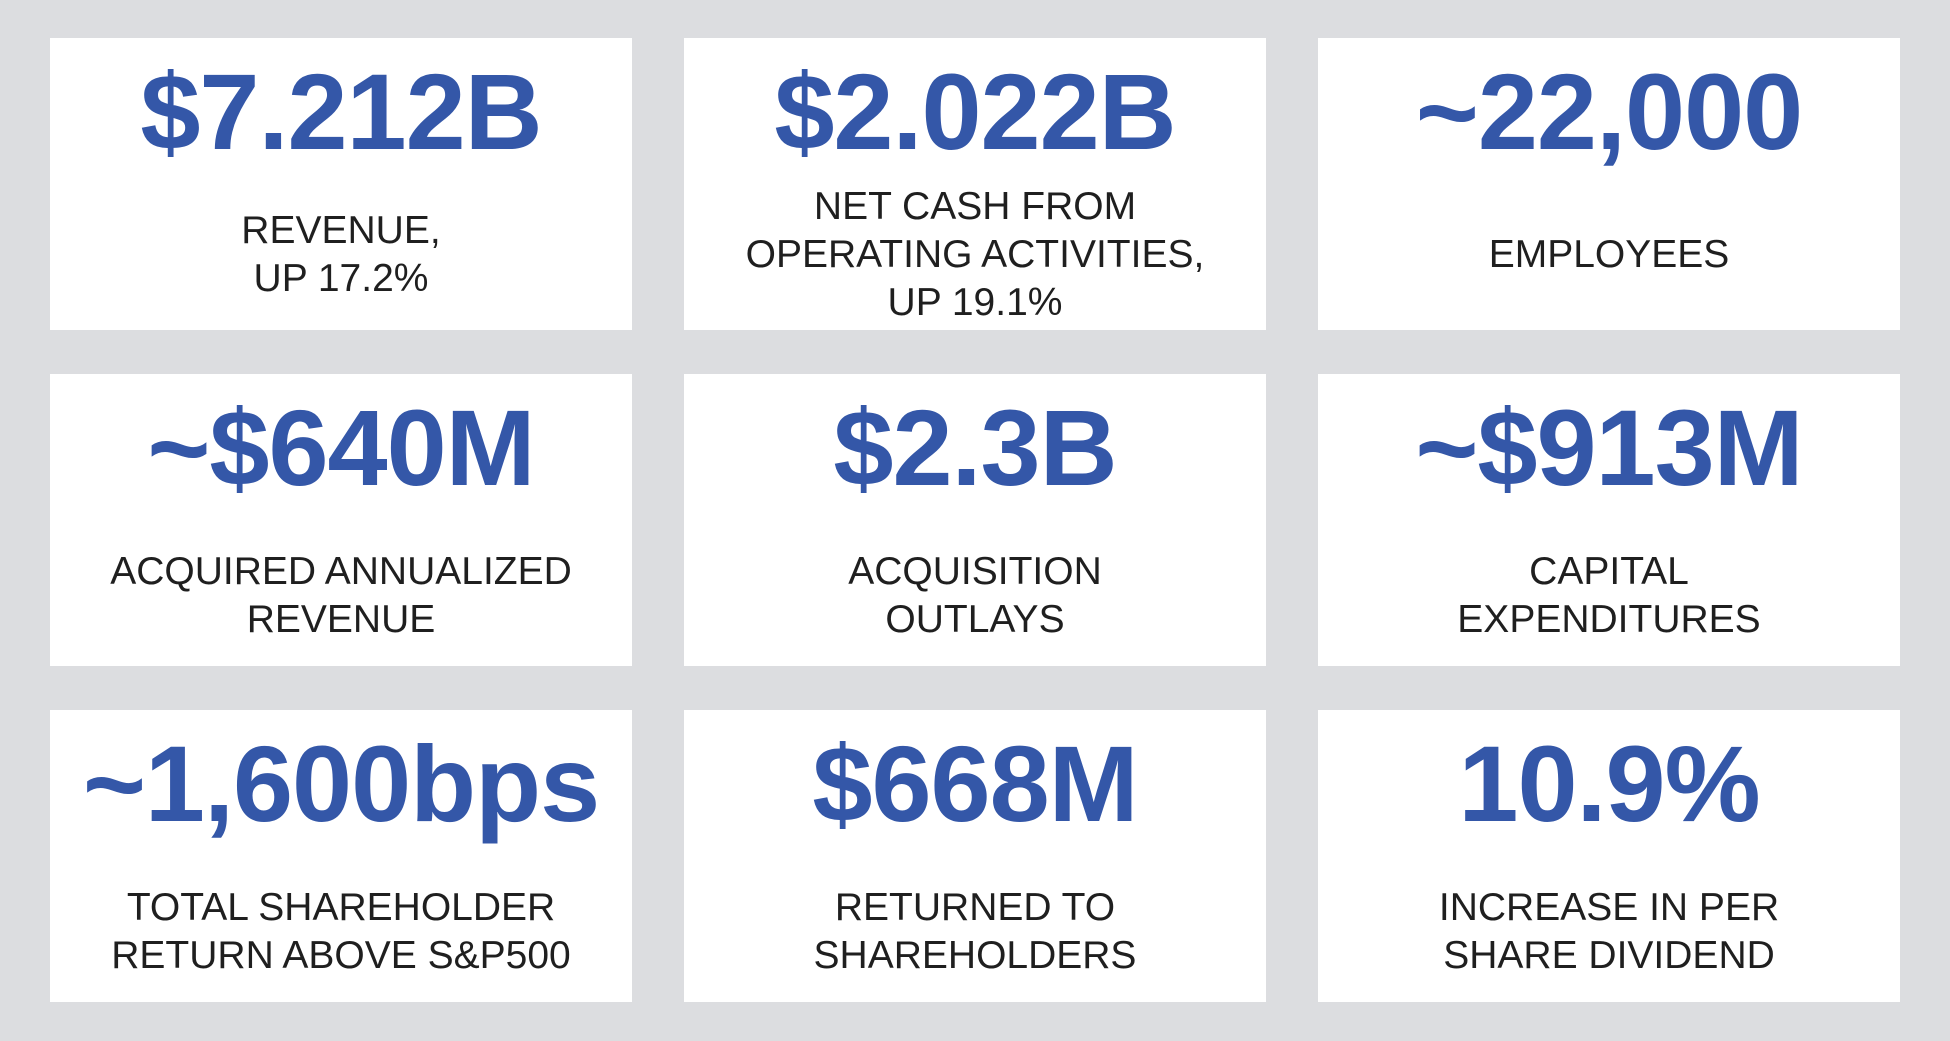 This screenshot has height=1041, width=1950. Describe the element at coordinates (341, 520) in the screenshot. I see `metric-card-acquired-revenue: ~$640M ACQUIRED ANNUALIZED REVENUE` at that location.